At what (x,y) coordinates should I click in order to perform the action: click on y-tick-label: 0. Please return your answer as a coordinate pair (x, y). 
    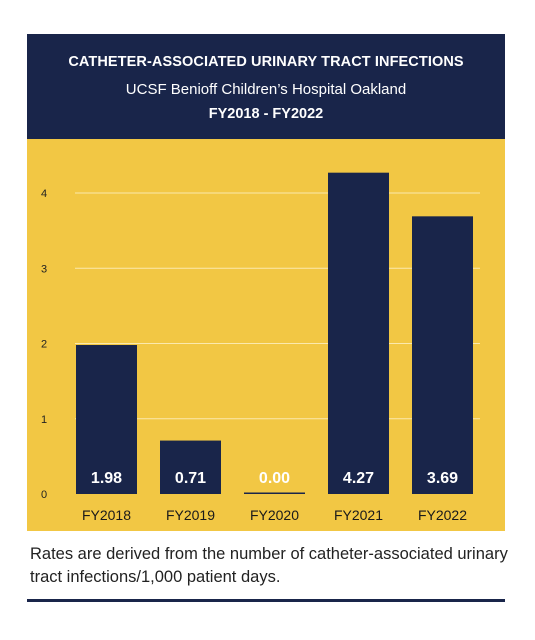
    Looking at the image, I should click on (44, 495).